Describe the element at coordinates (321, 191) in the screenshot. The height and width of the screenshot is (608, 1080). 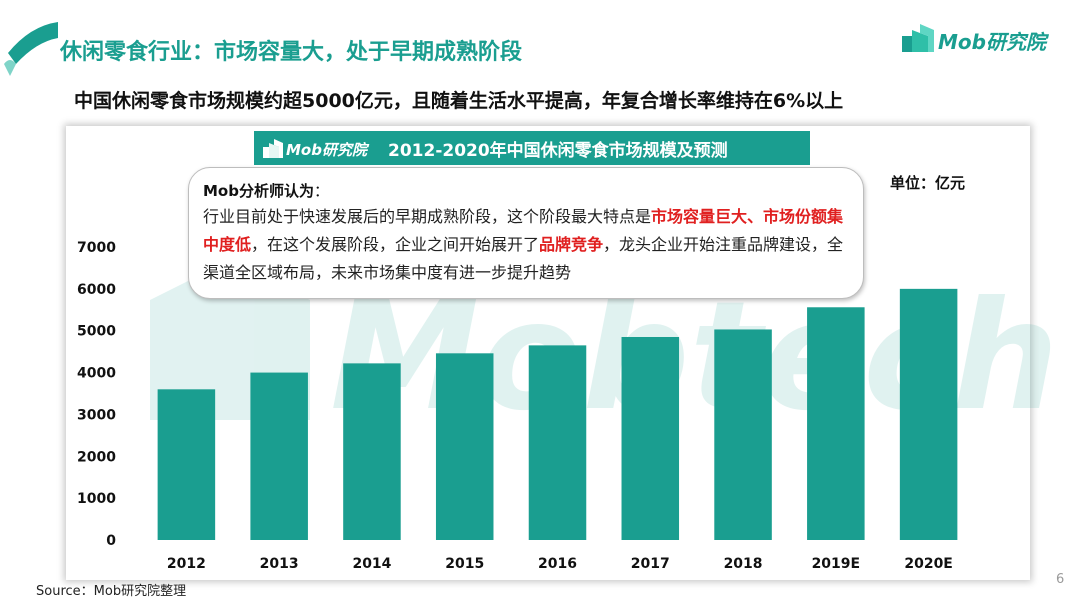
I see `callout-heading-colon: ：` at that location.